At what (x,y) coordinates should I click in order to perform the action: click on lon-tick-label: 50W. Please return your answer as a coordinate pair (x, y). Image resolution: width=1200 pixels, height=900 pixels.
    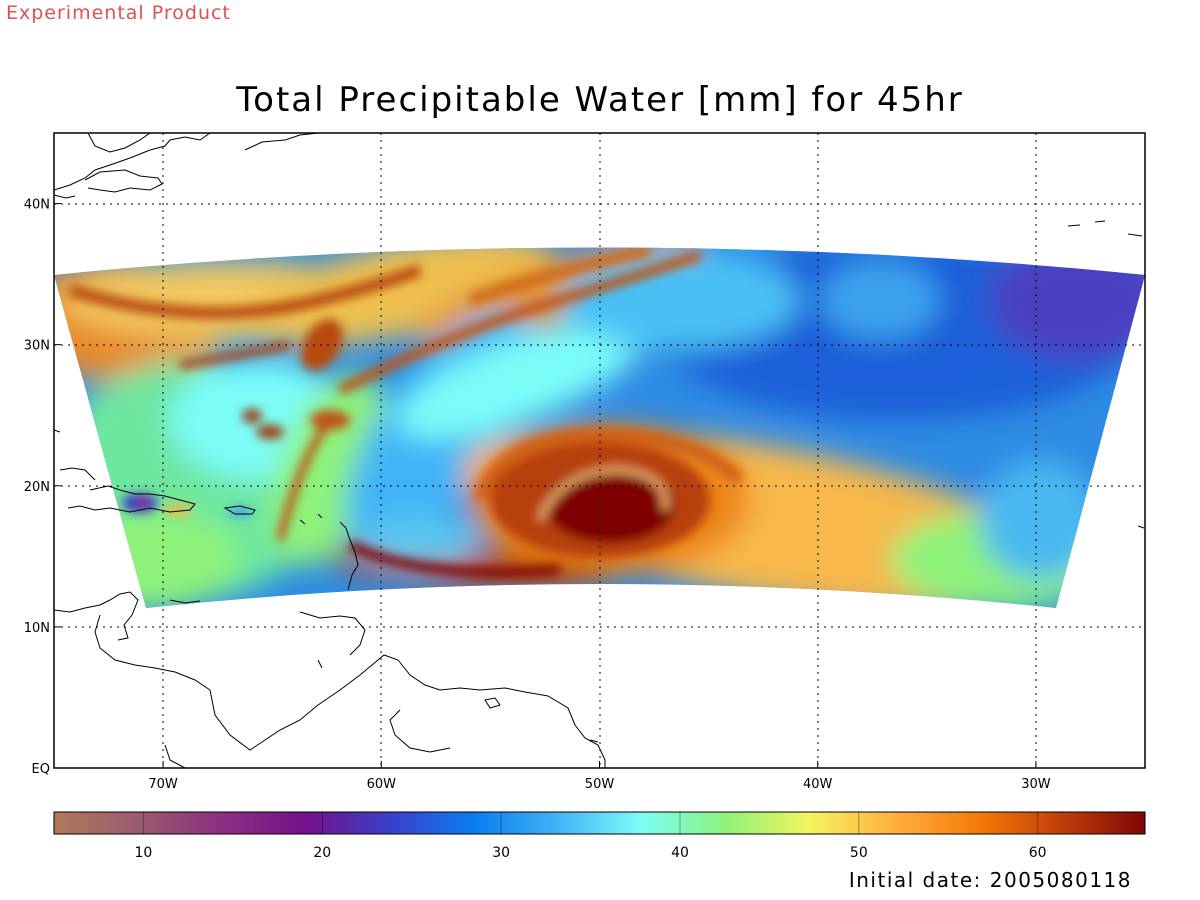
    Looking at the image, I should click on (600, 784).